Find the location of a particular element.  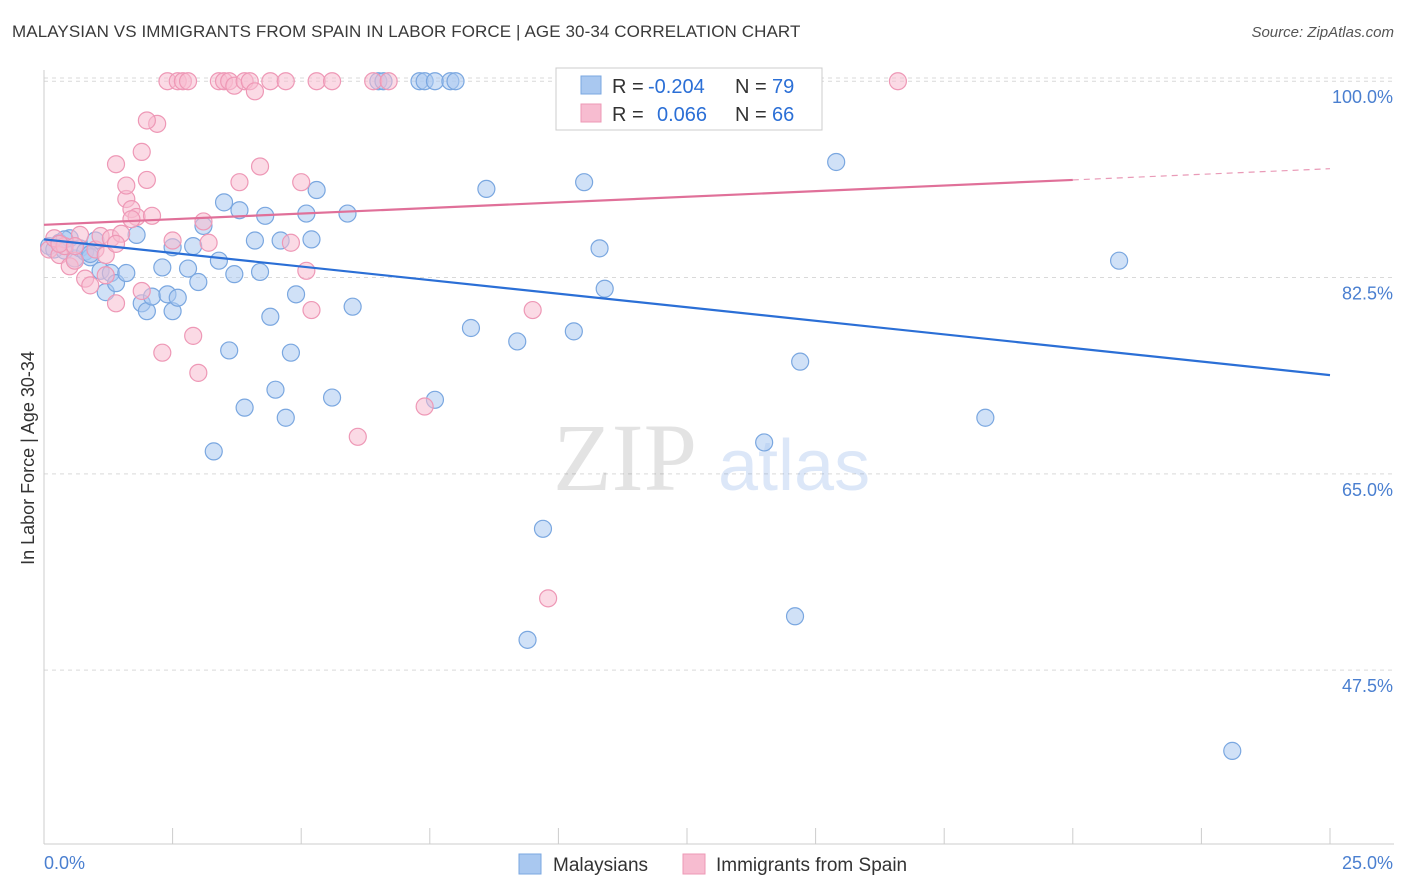

legend-n-value-blue: 79 is located at coordinates (783, 87).